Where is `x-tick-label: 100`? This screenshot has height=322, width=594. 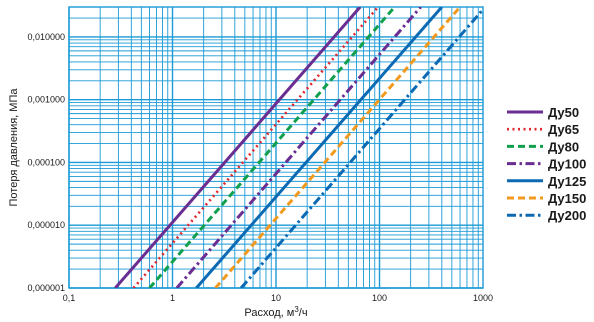
x-tick-label: 100 is located at coordinates (379, 298).